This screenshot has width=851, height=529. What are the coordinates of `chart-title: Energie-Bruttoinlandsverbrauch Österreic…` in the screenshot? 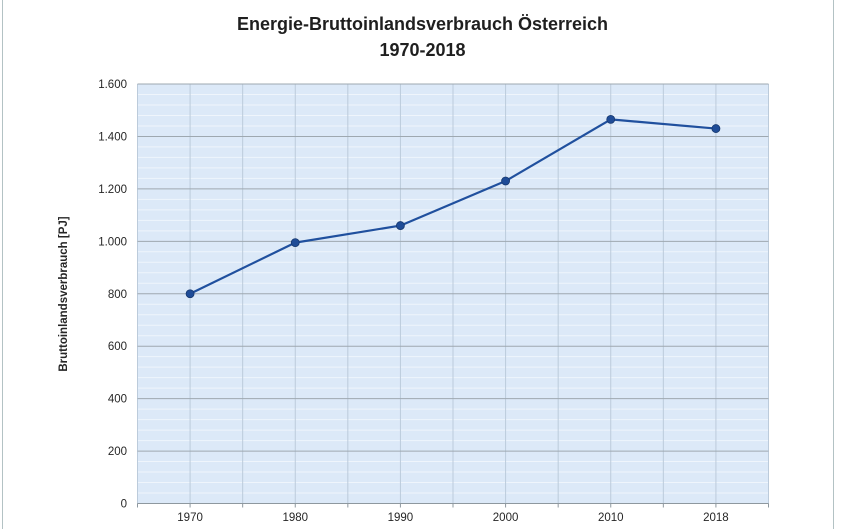 It's located at (422, 37).